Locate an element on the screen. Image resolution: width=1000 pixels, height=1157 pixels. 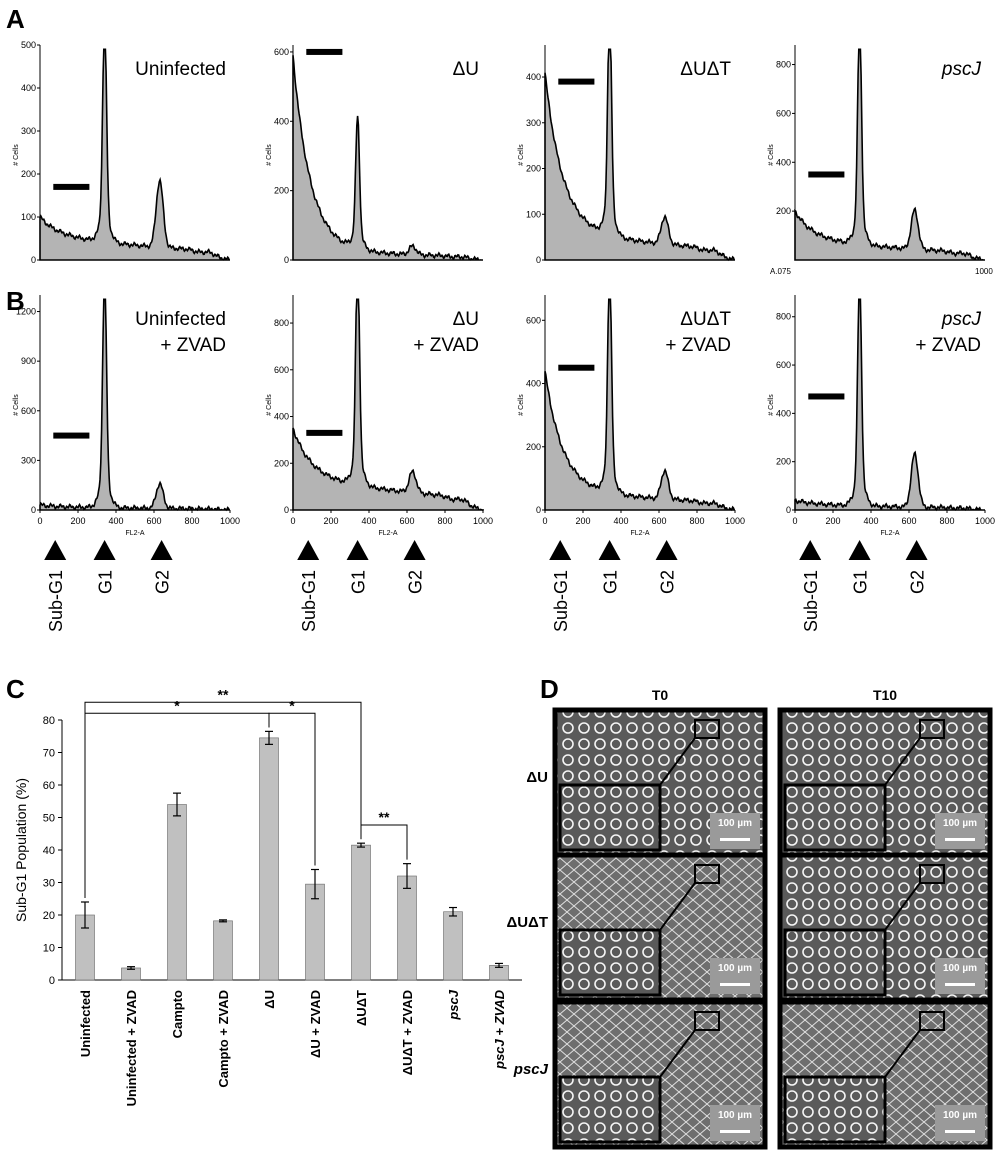
panel-label-c: C is located at coordinates (15, 689).